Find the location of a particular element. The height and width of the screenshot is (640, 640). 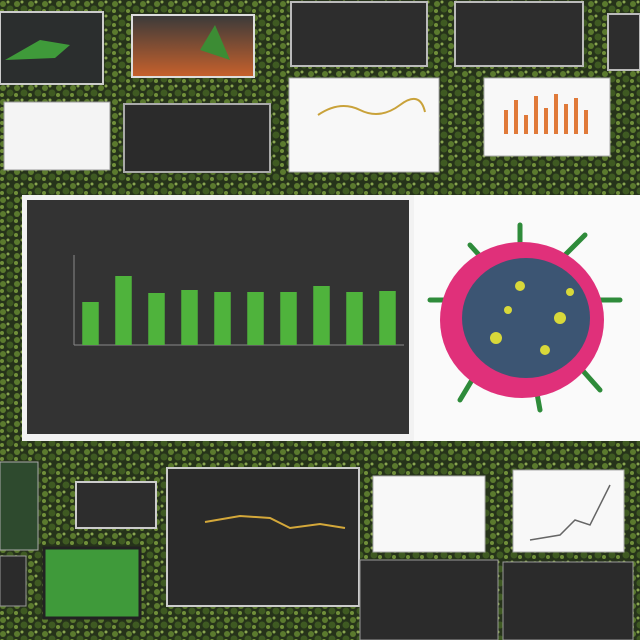

bar-chart is located at coordinates (238, 300).